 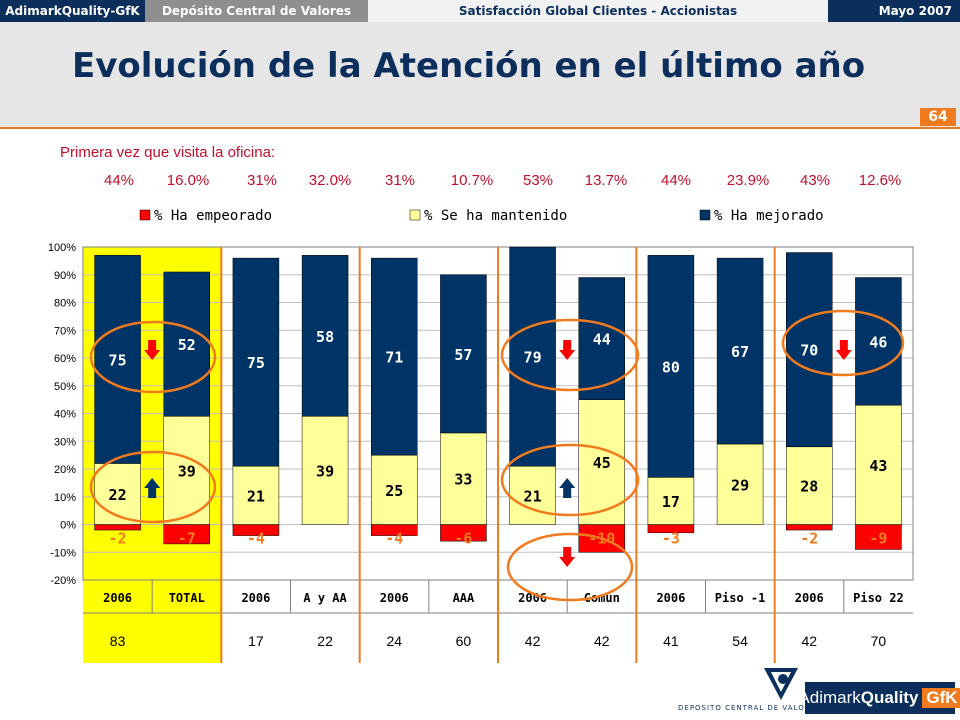 I want to click on improved-label: 44, so click(x=602, y=340).